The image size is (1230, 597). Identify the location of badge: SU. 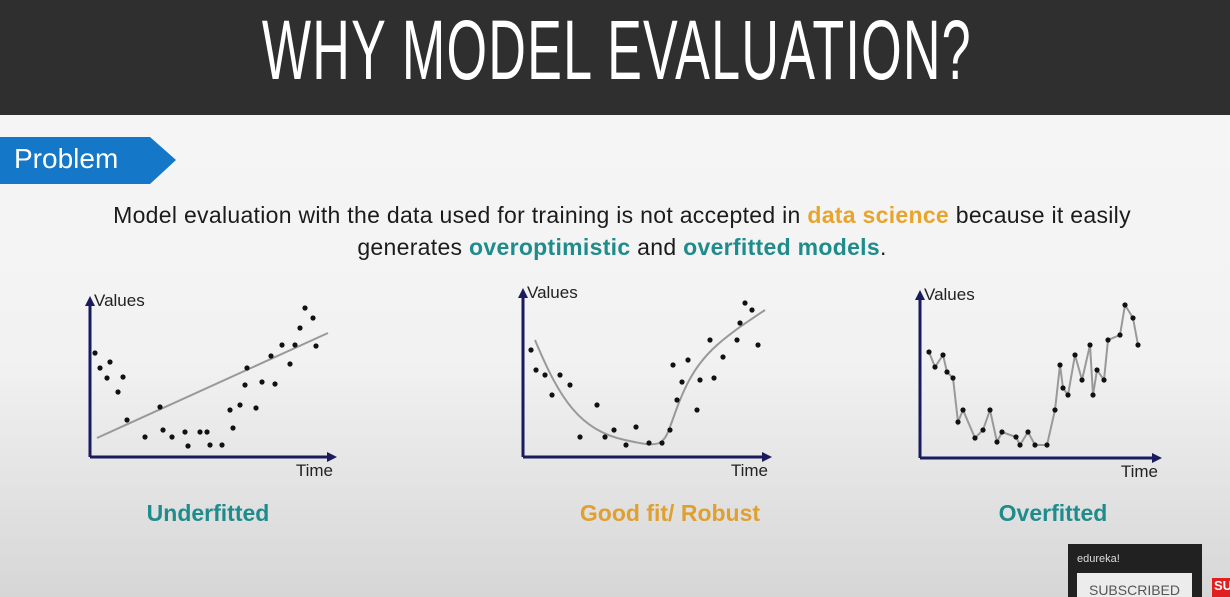
(1221, 587).